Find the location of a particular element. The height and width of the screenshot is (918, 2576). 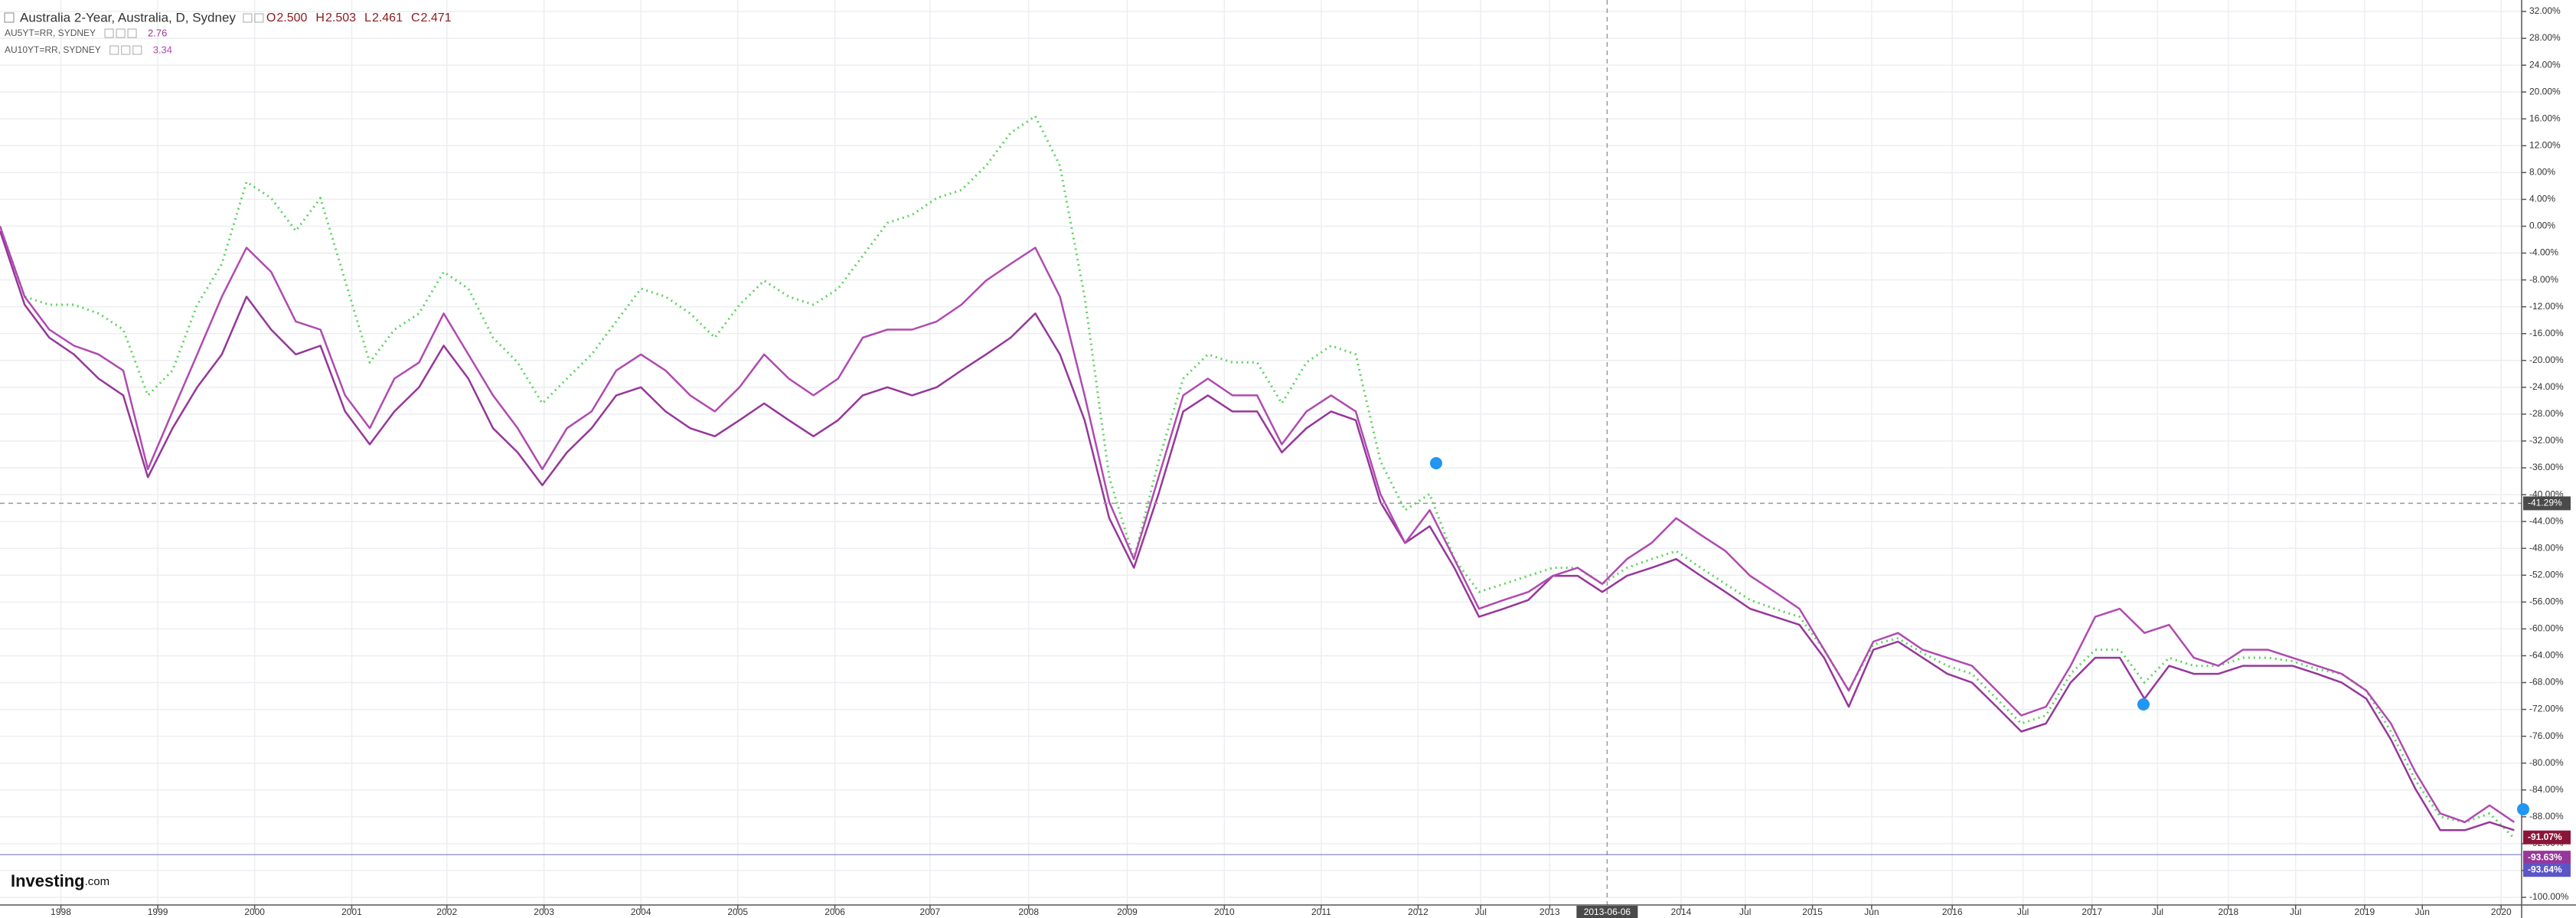

x-tick-label: 2018 is located at coordinates (2228, 912).